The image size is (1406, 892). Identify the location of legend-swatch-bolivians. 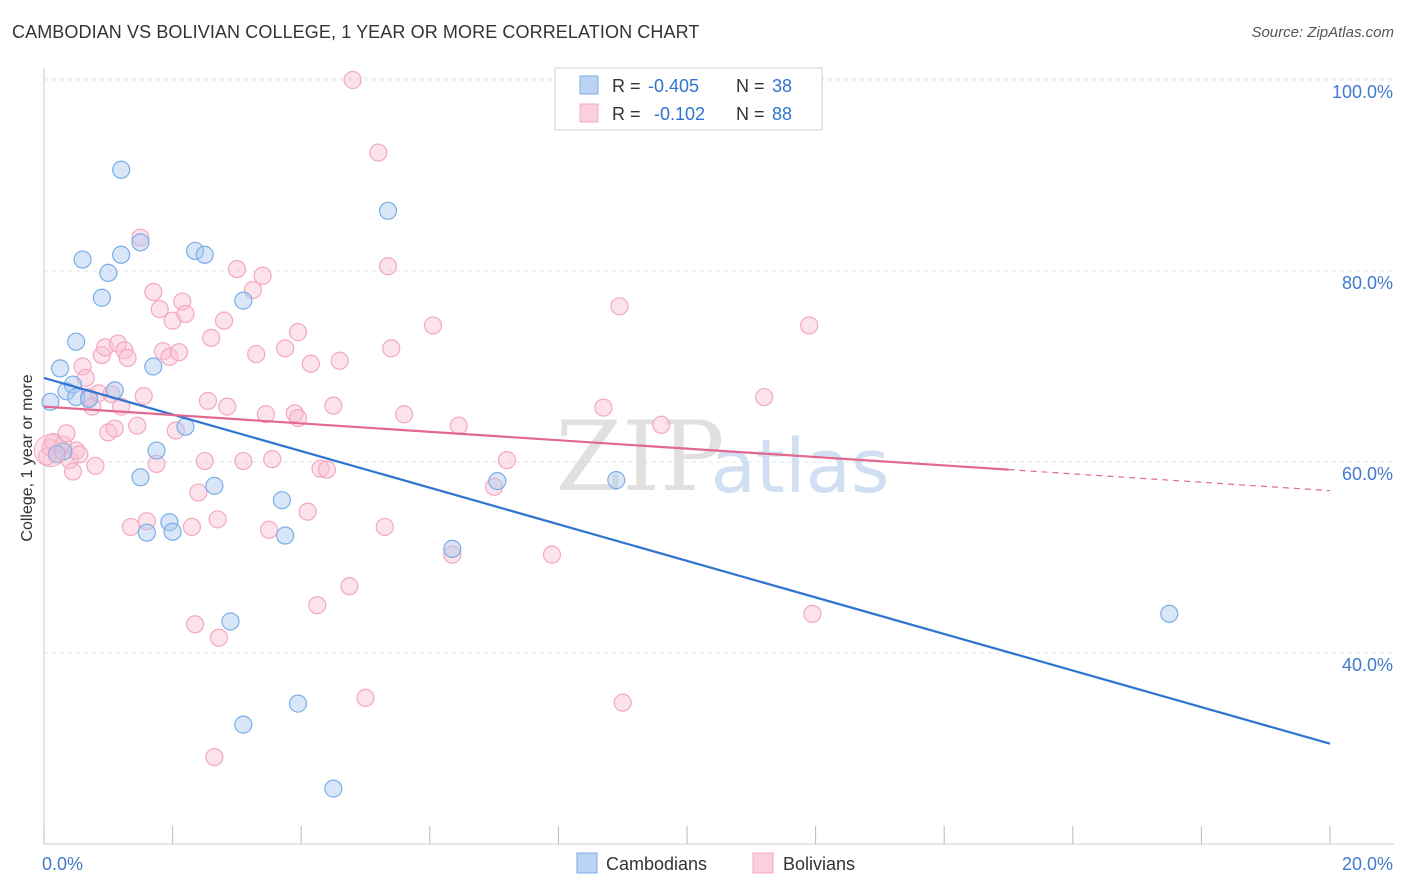
(589, 113).